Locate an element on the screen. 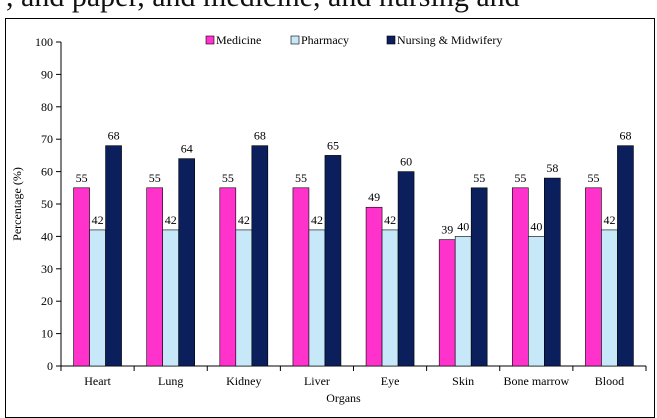 The width and height of the screenshot is (657, 418). y-tick-label: 10 is located at coordinates (47, 334).